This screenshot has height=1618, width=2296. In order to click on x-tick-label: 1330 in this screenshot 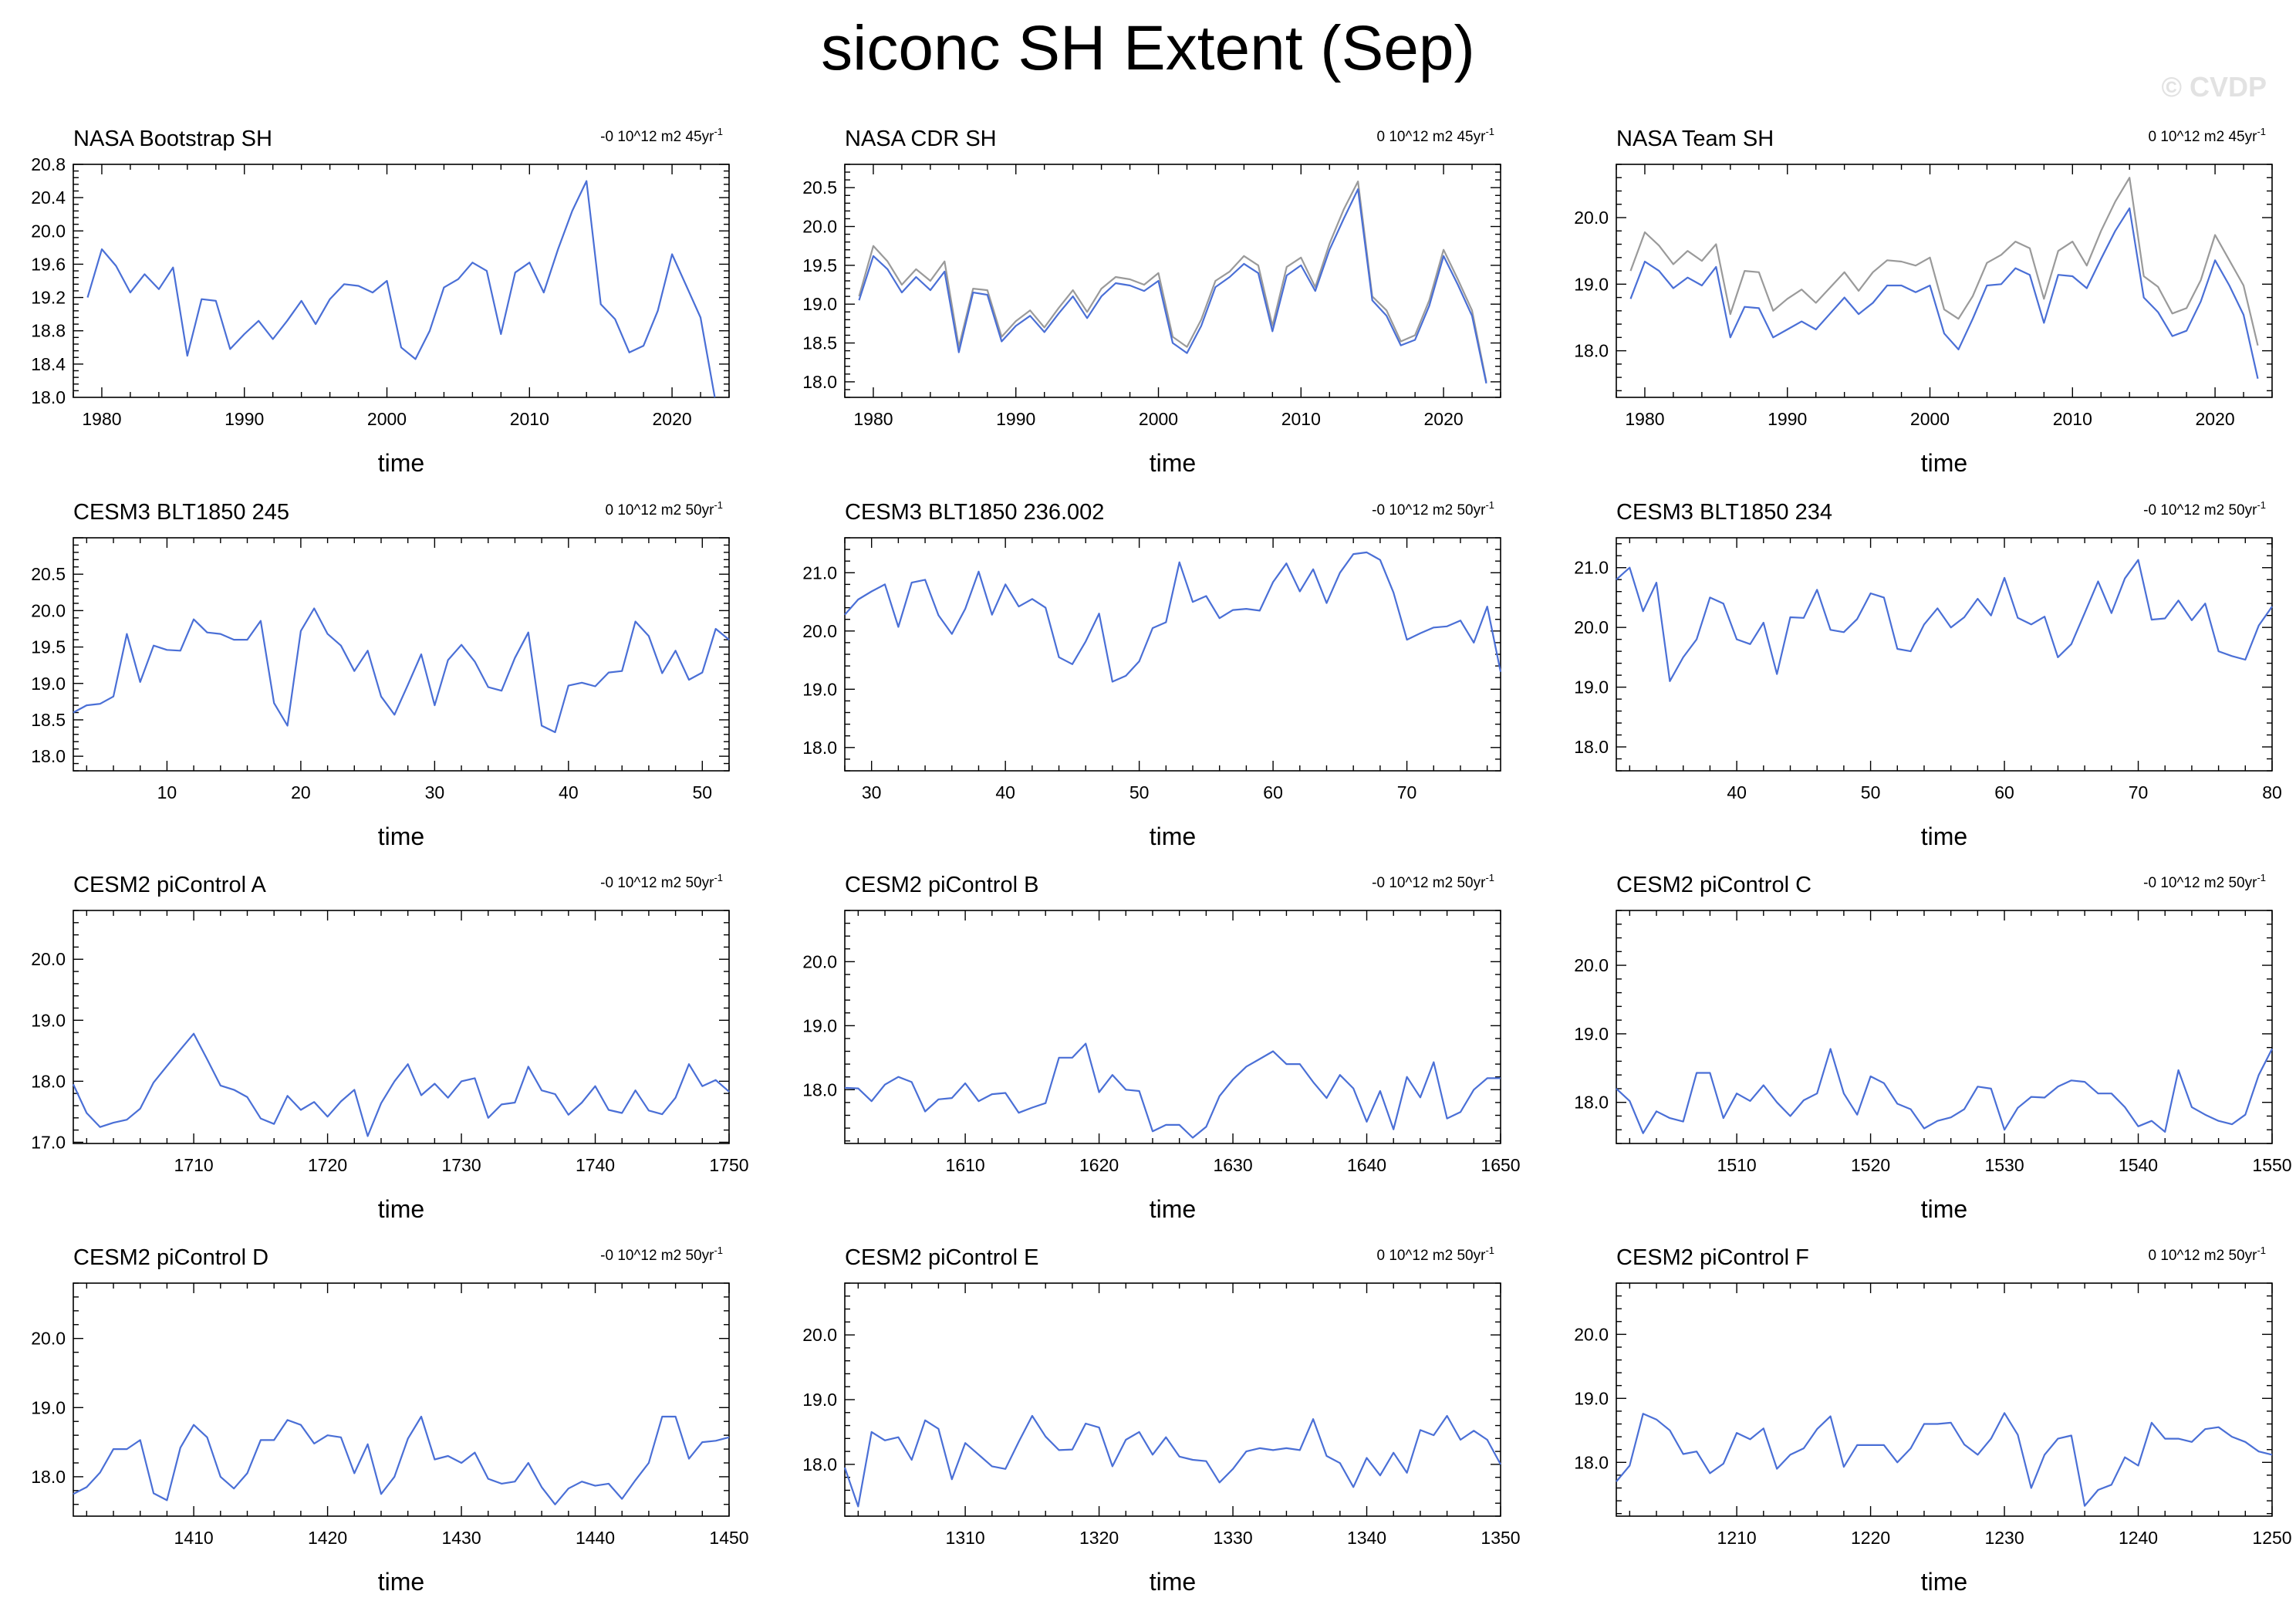, I will do `click(1232, 1538)`.